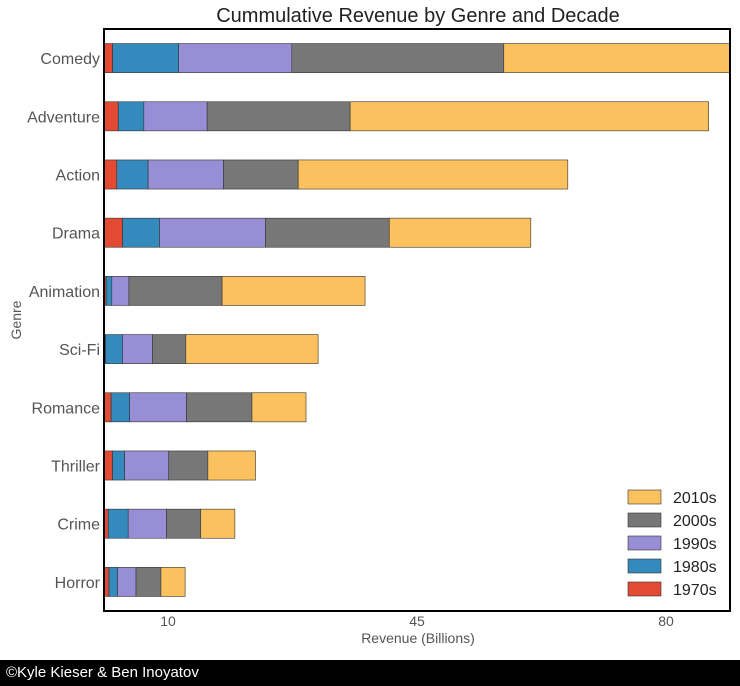  Describe the element at coordinates (78, 583) in the screenshot. I see `genre-label: Horror` at that location.